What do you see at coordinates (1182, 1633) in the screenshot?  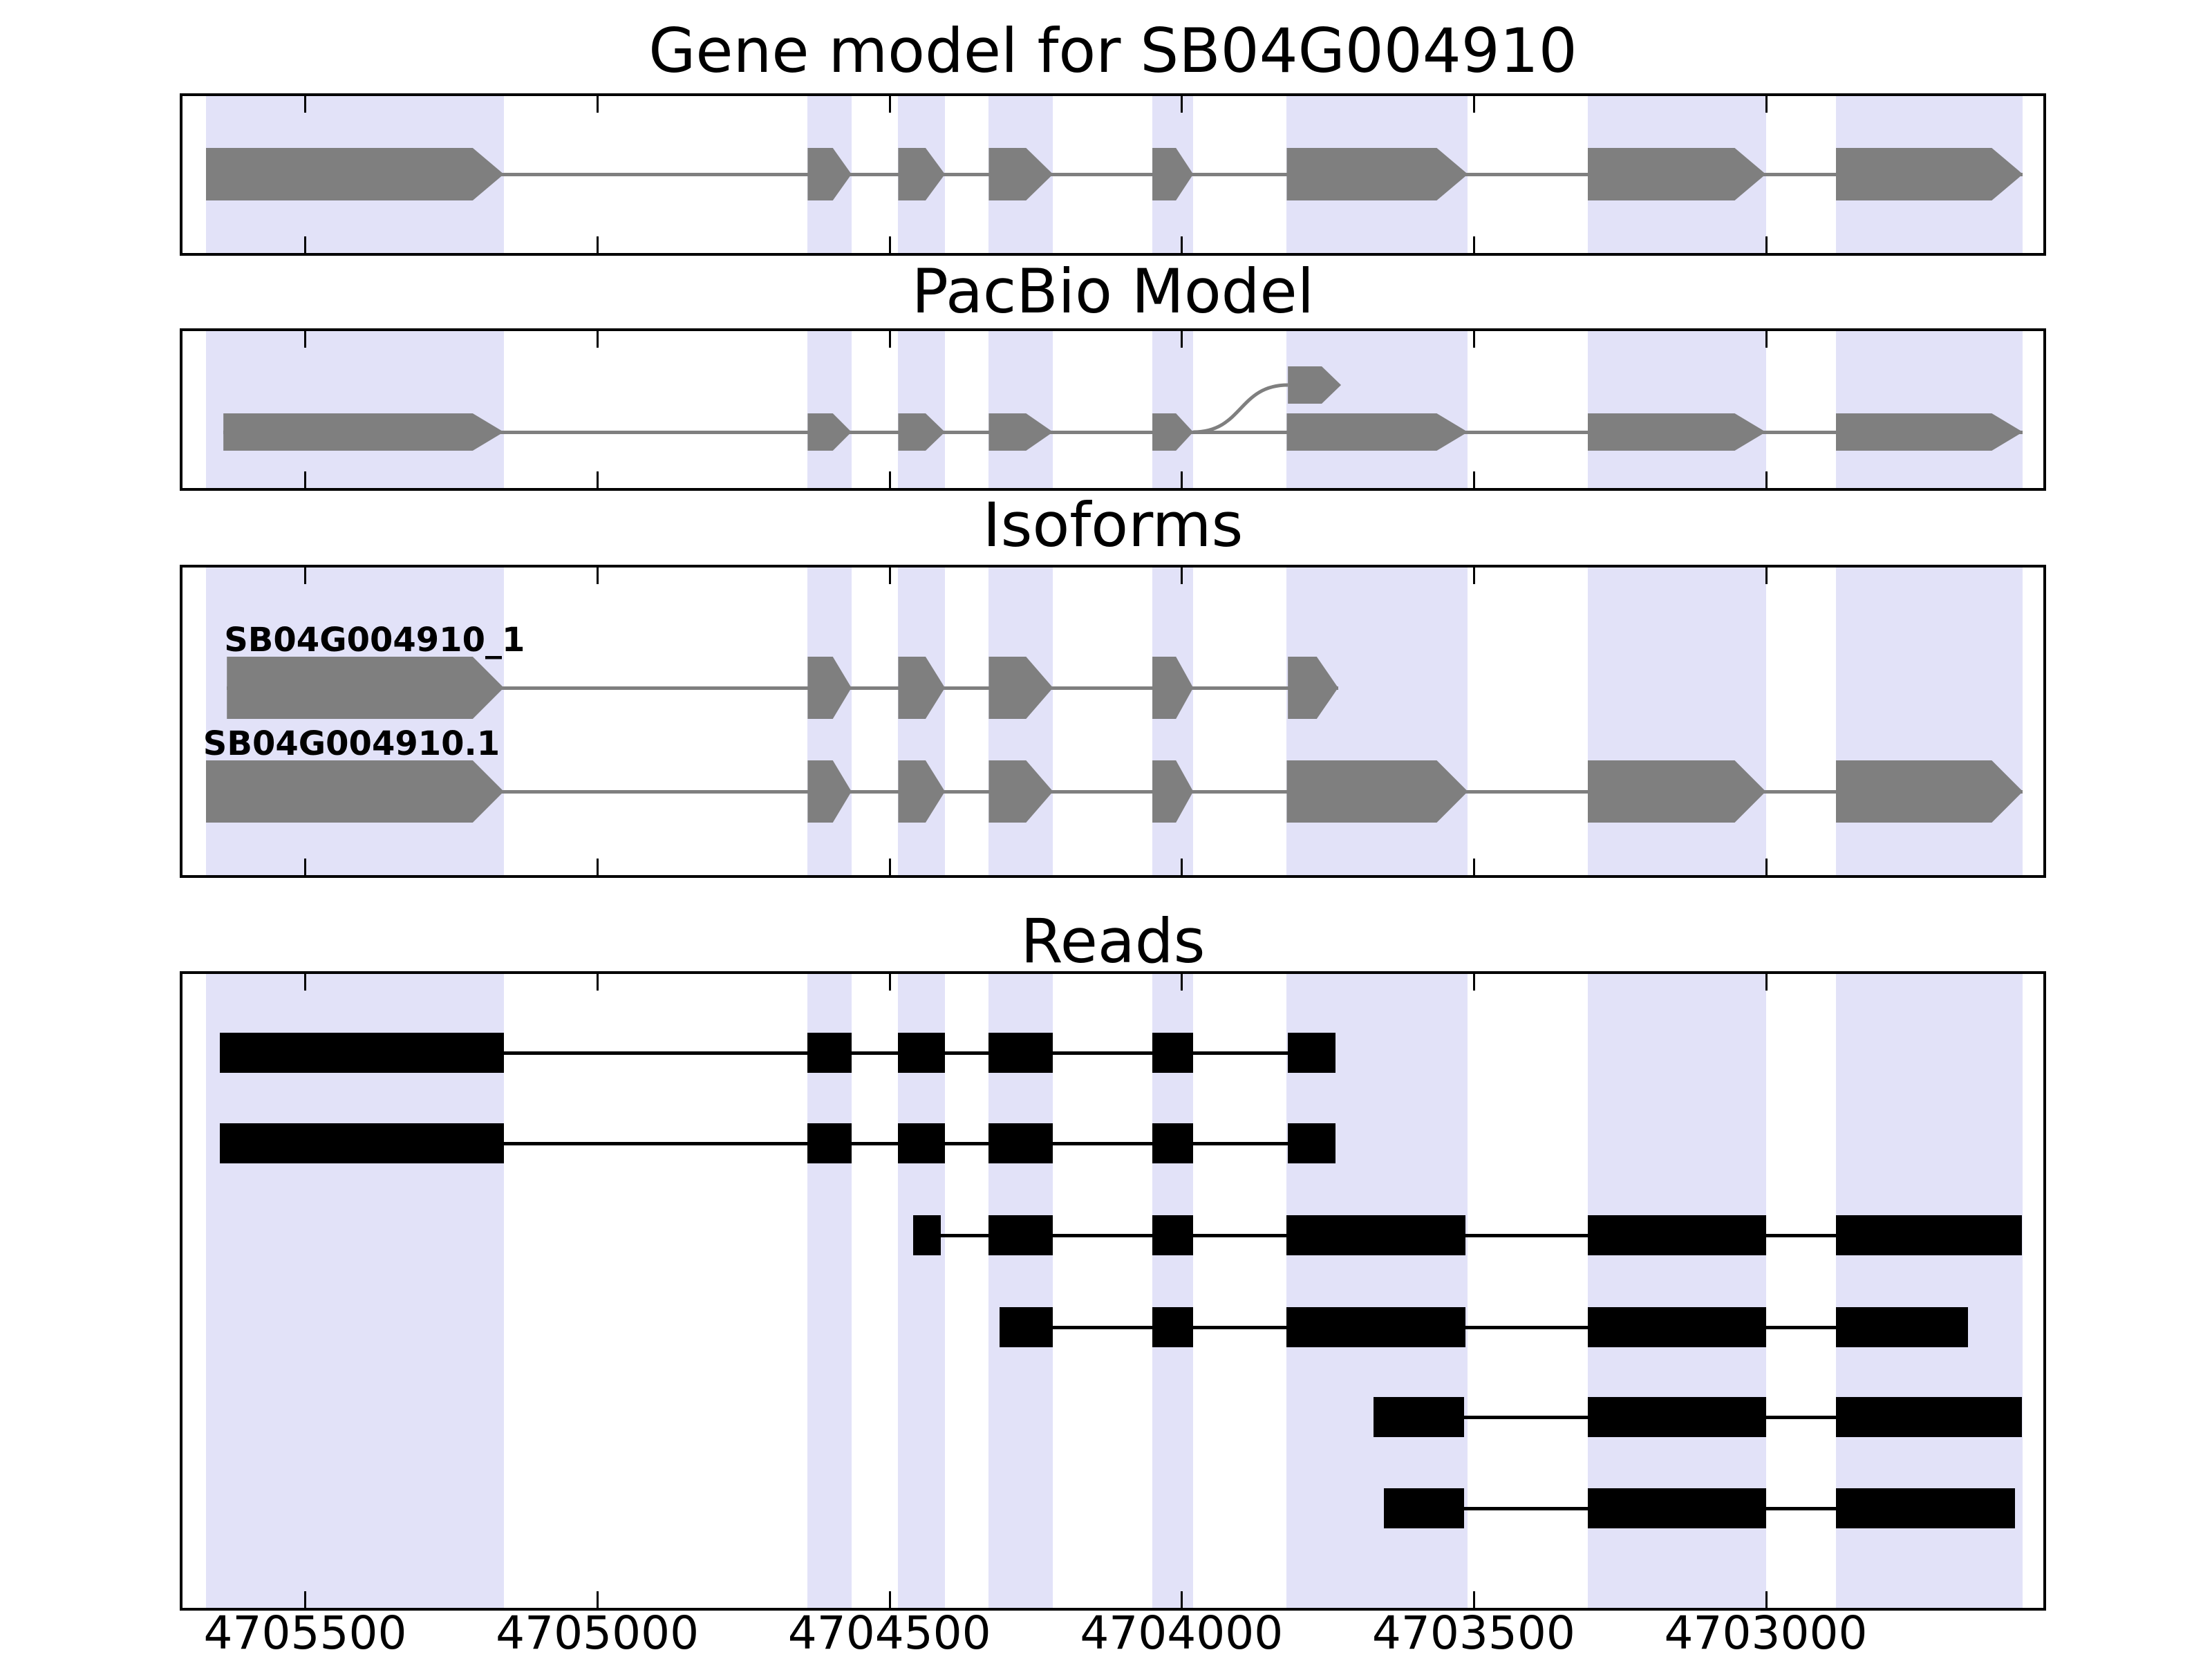 I see `x-tick-label: 4704000` at bounding box center [1182, 1633].